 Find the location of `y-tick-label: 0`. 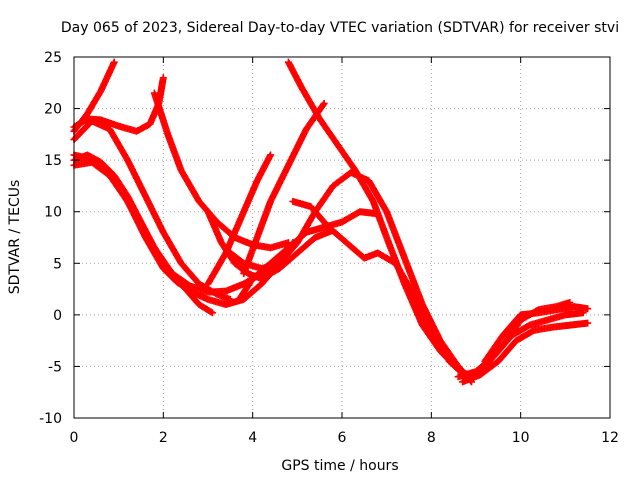

y-tick-label: 0 is located at coordinates (57, 316).